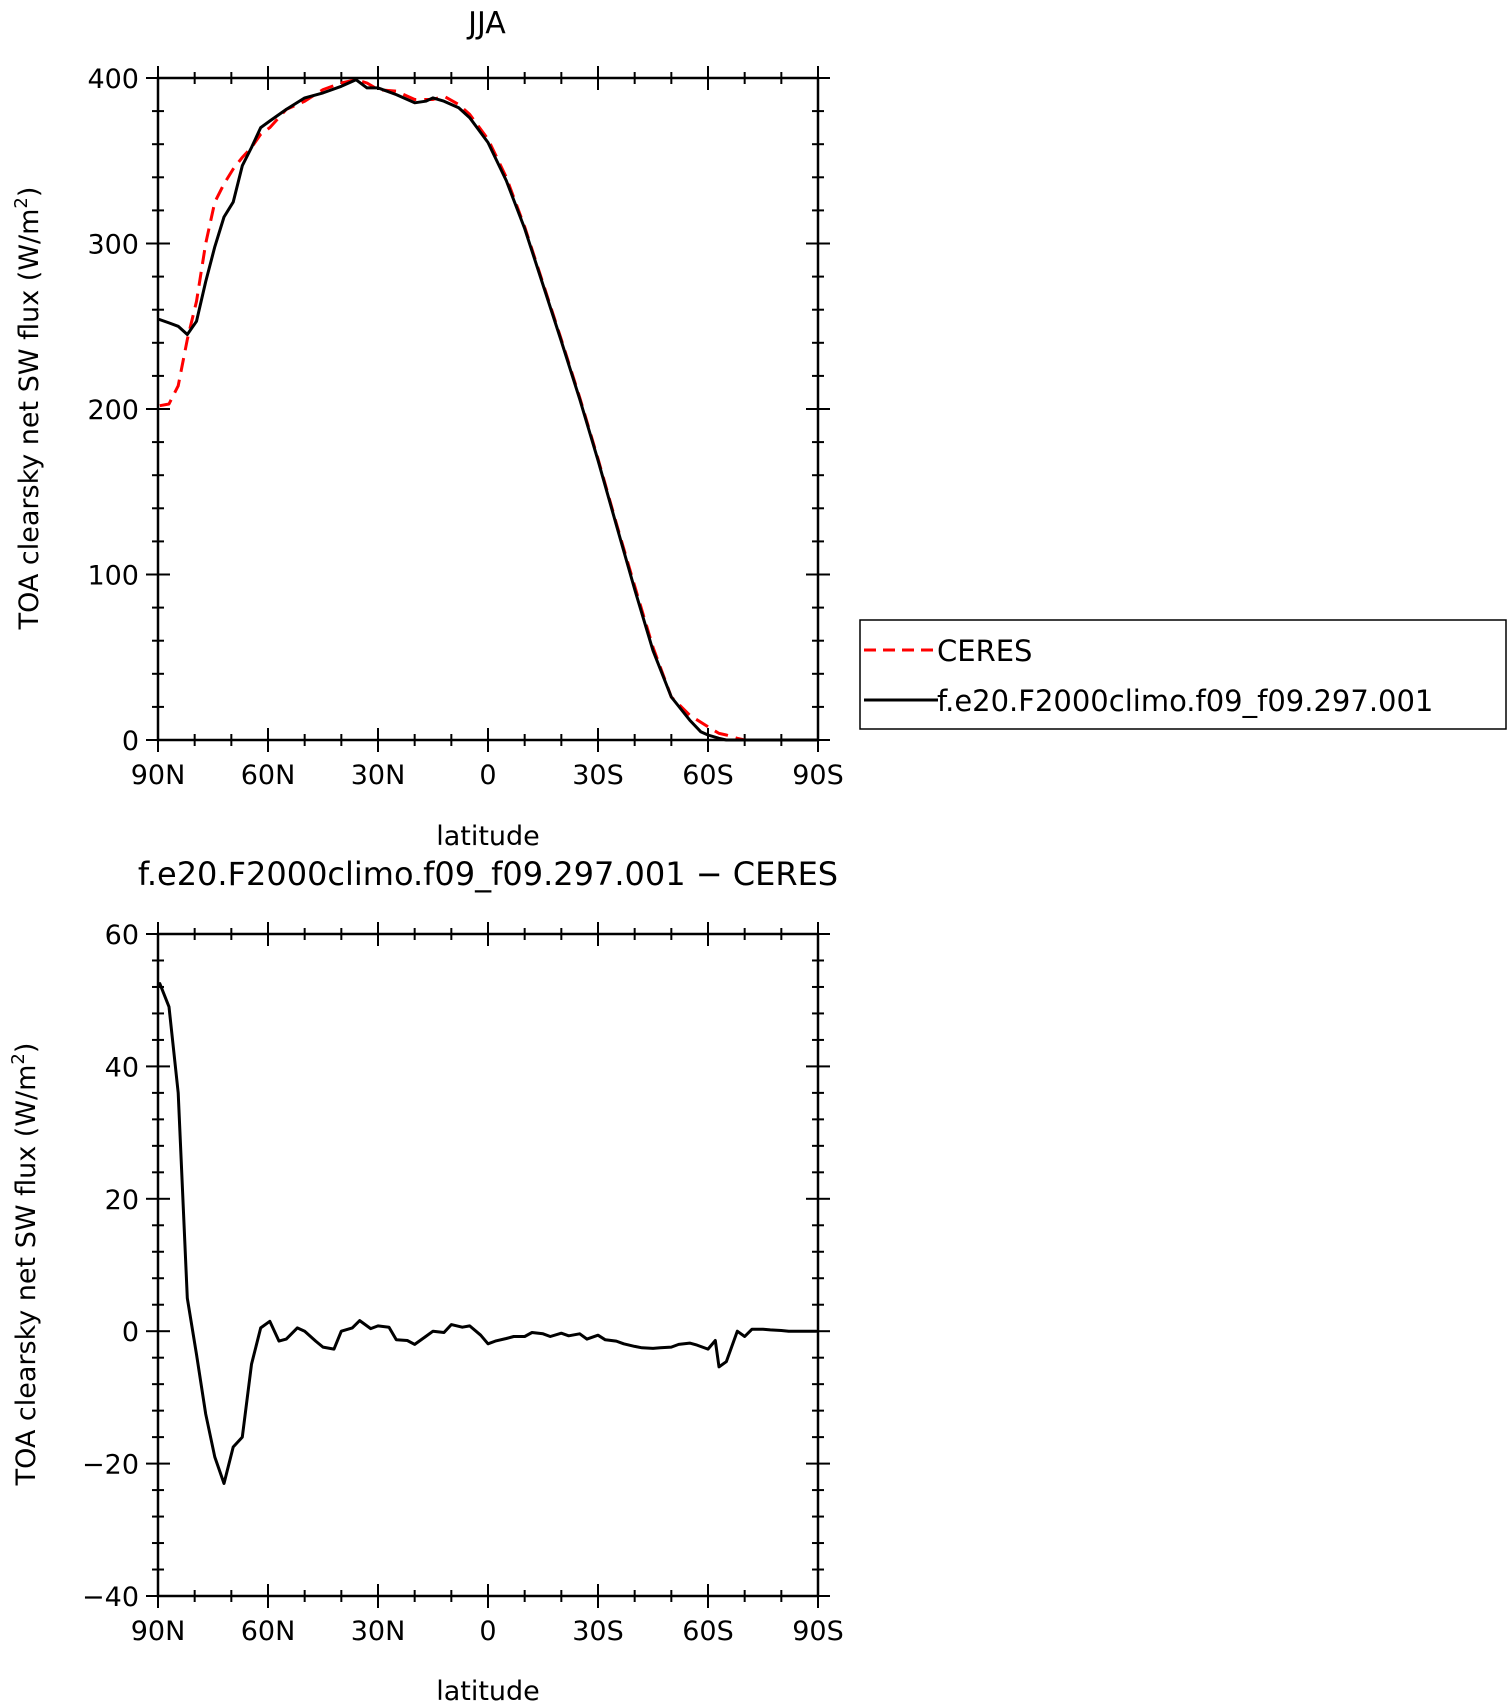 This screenshot has width=1510, height=1704. I want to click on bottom-y-tick-label: 0, so click(130, 1332).